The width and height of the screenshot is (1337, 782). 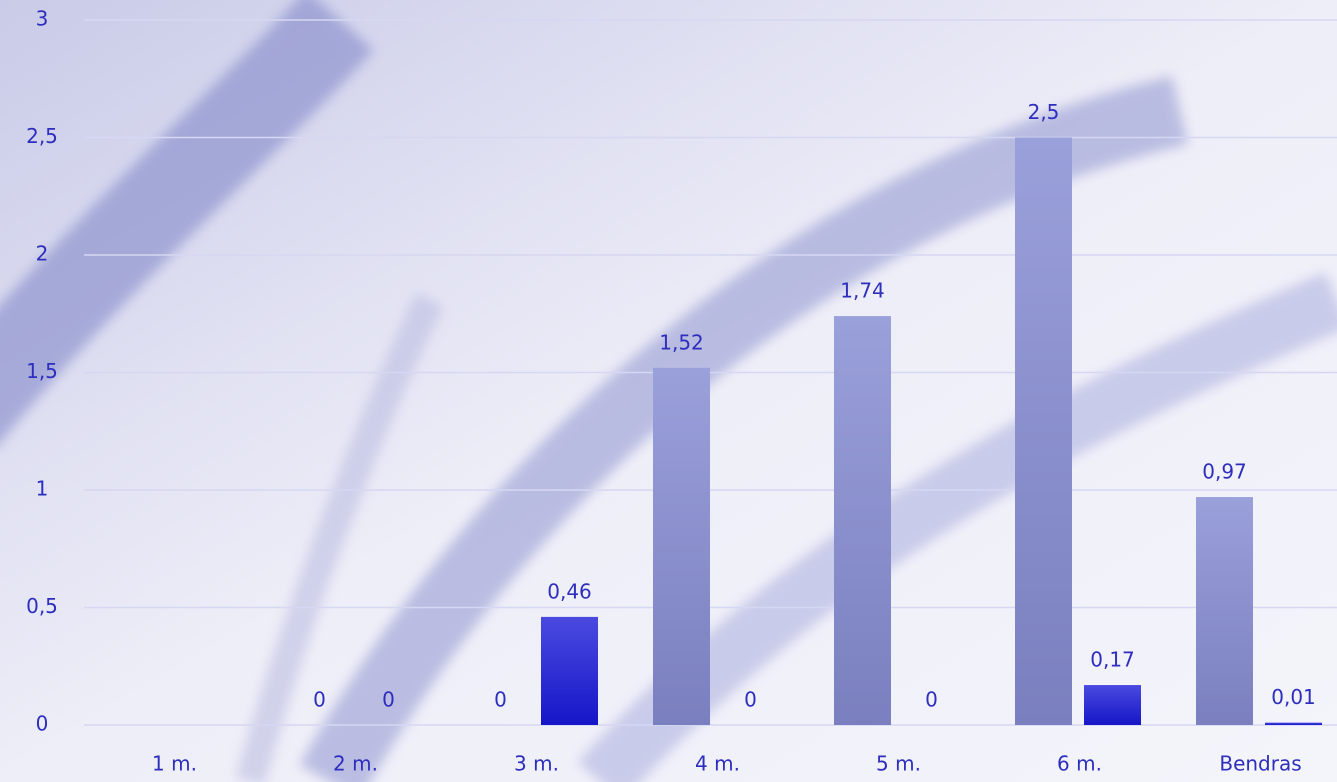 I want to click on value-label: 1,52, so click(x=681, y=342).